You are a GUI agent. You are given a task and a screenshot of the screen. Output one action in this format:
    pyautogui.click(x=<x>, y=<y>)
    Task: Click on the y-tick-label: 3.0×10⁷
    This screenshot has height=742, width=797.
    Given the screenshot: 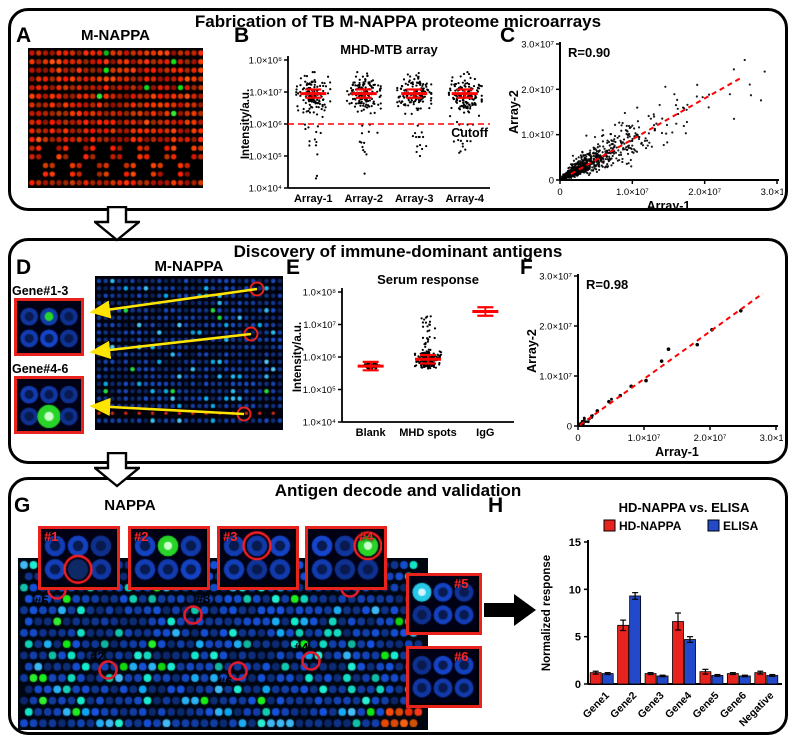 What is the action you would take?
    pyautogui.click(x=537, y=45)
    